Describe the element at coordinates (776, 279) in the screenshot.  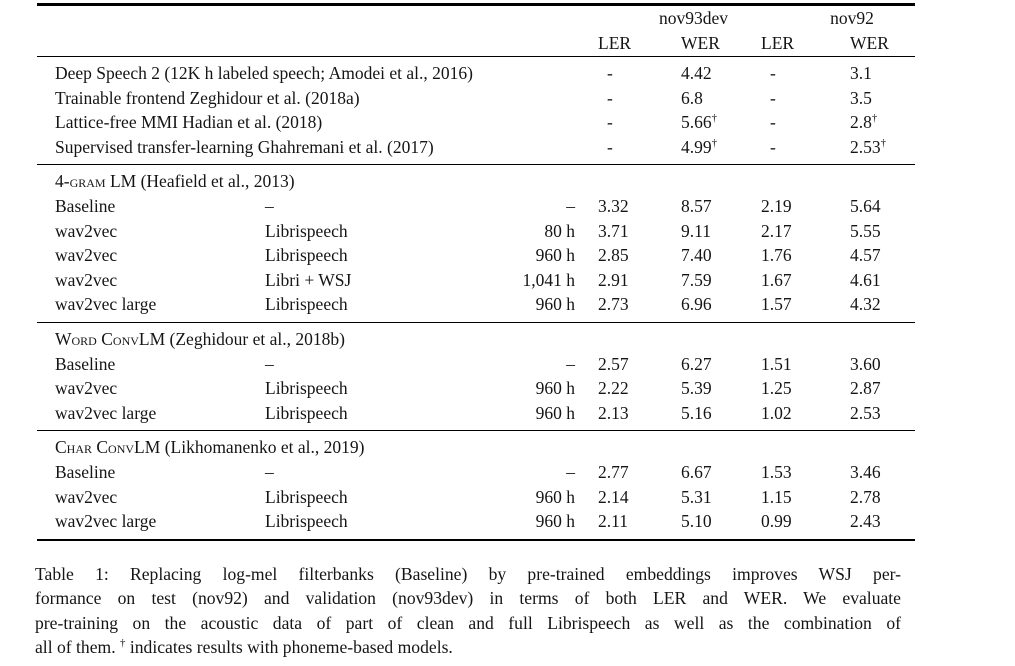
I see `metric-cell: 1.67` at that location.